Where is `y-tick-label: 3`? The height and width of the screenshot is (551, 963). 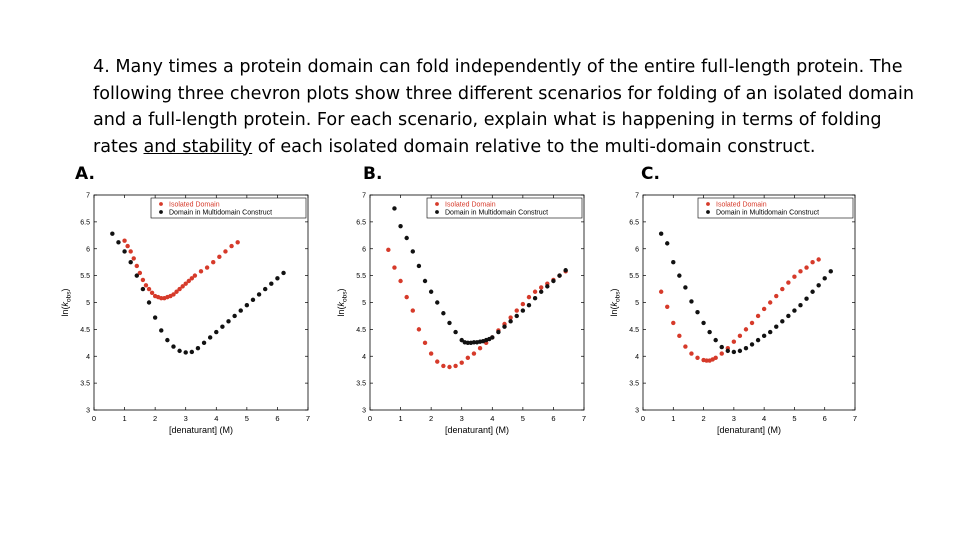 y-tick-label: 3 is located at coordinates (364, 411).